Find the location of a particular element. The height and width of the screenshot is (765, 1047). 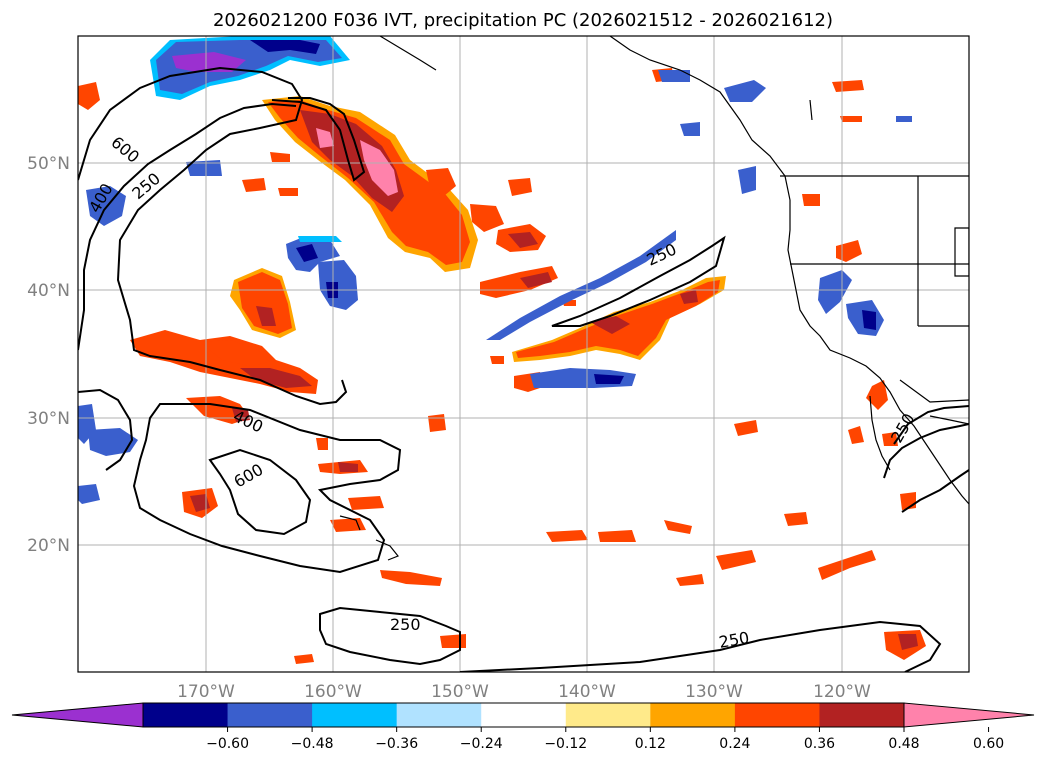

contour-label: 250 is located at coordinates (405, 624).